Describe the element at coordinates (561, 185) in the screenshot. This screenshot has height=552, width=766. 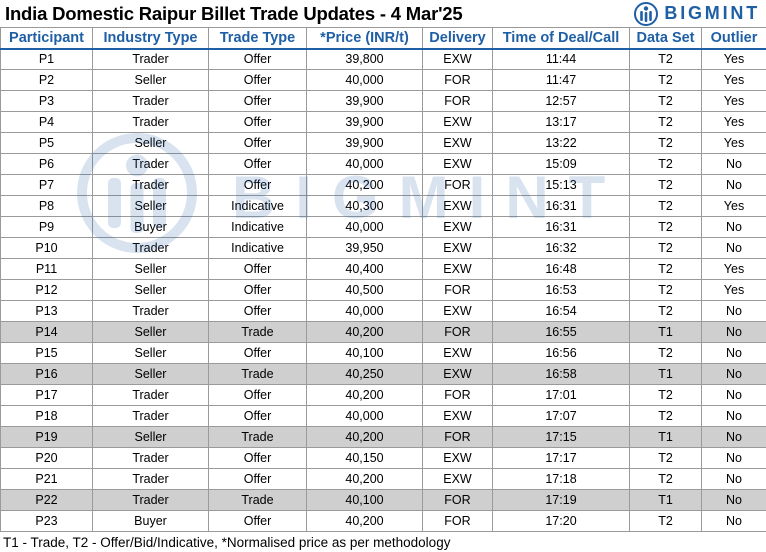
I see `cell-time: 15:13` at that location.